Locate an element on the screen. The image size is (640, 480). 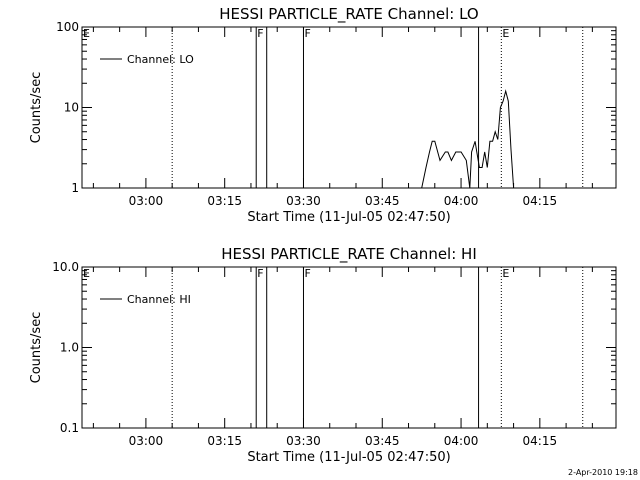
footer-timestamp: 2-Apr-2010 19:18 is located at coordinates (603, 472).